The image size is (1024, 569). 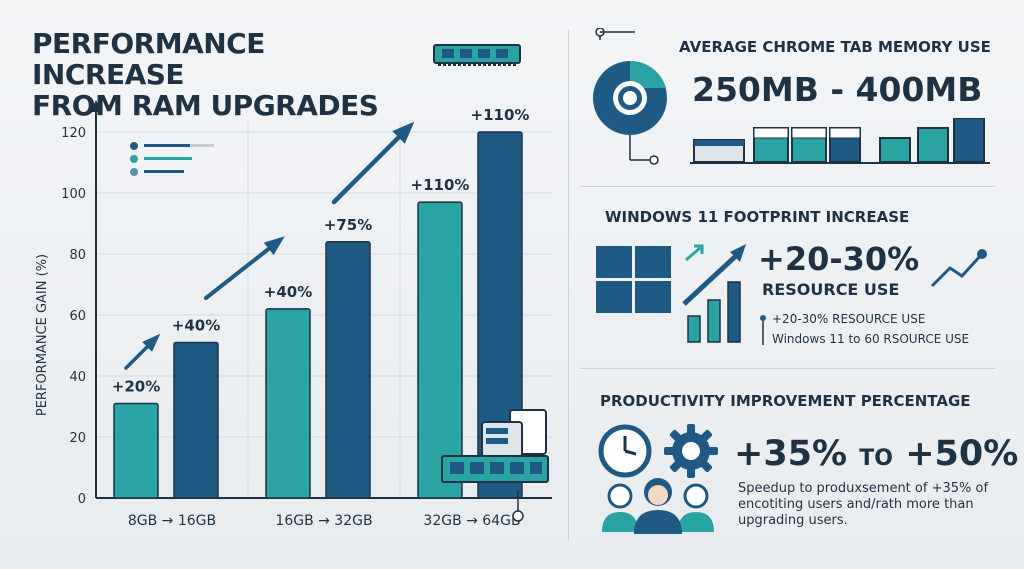 I want to click on trend-line-icon, so click(x=958, y=268).